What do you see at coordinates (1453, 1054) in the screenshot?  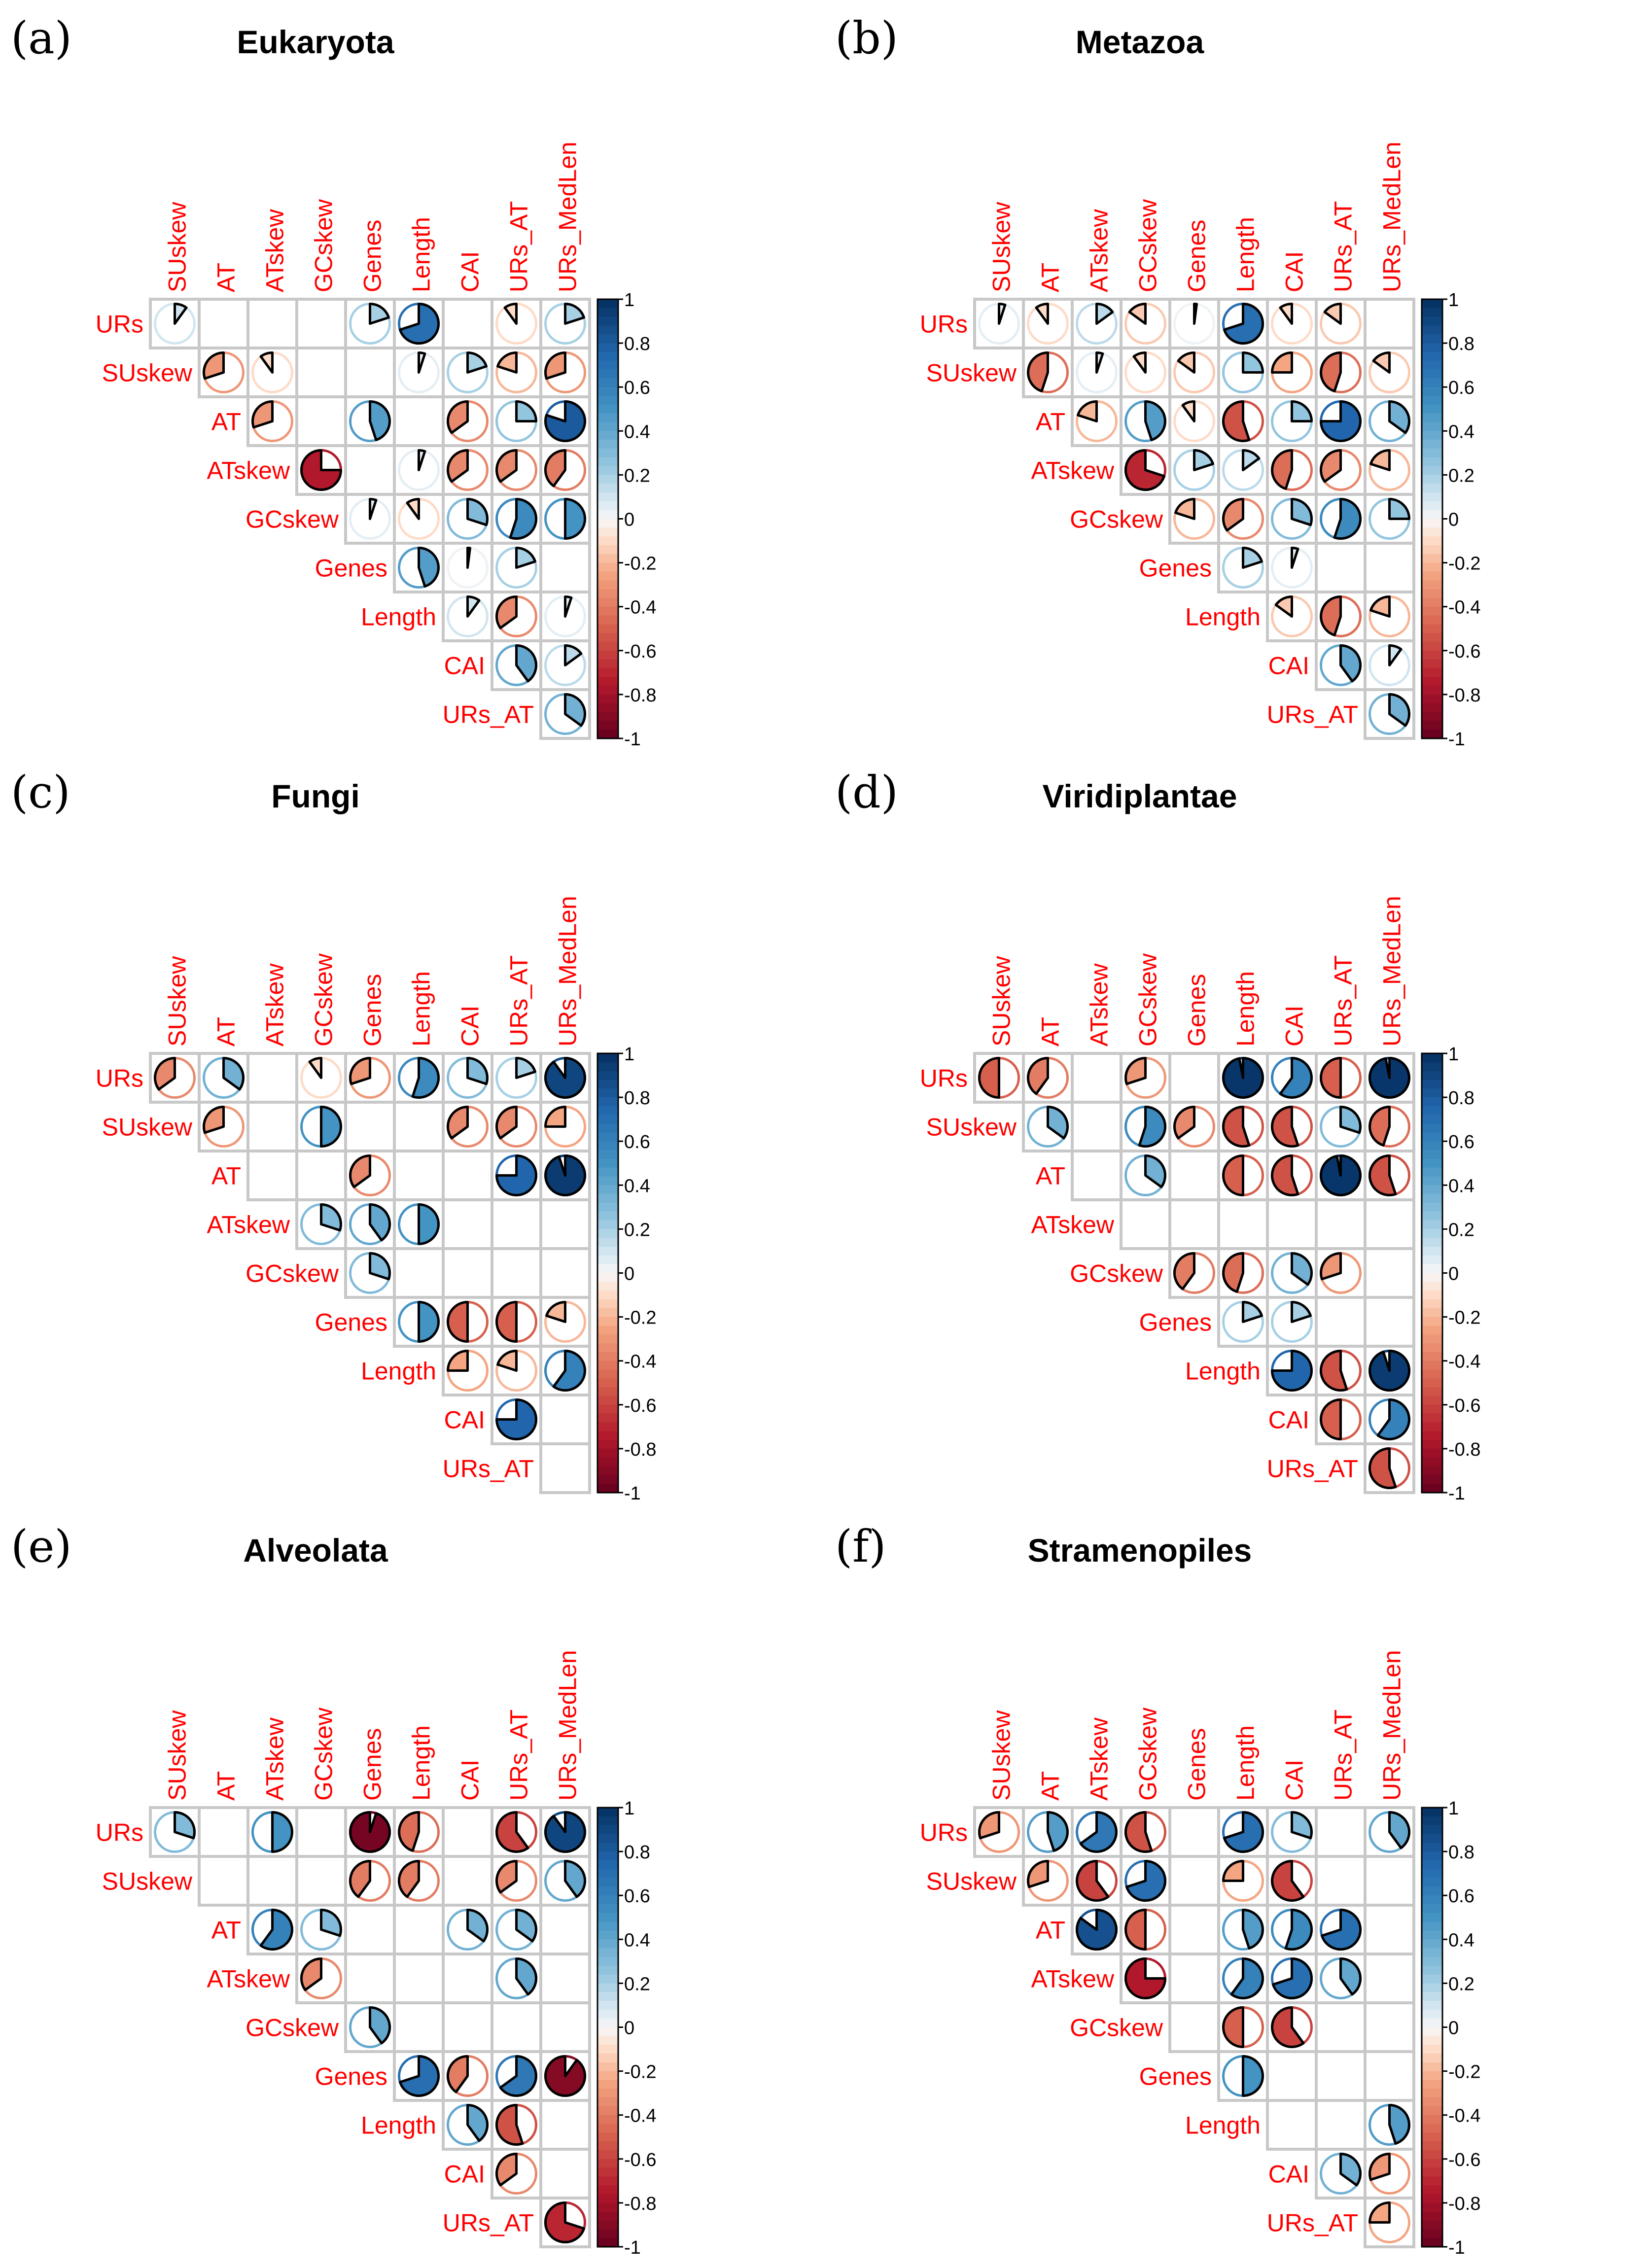 I see `colorbar-tick-label: 1` at bounding box center [1453, 1054].